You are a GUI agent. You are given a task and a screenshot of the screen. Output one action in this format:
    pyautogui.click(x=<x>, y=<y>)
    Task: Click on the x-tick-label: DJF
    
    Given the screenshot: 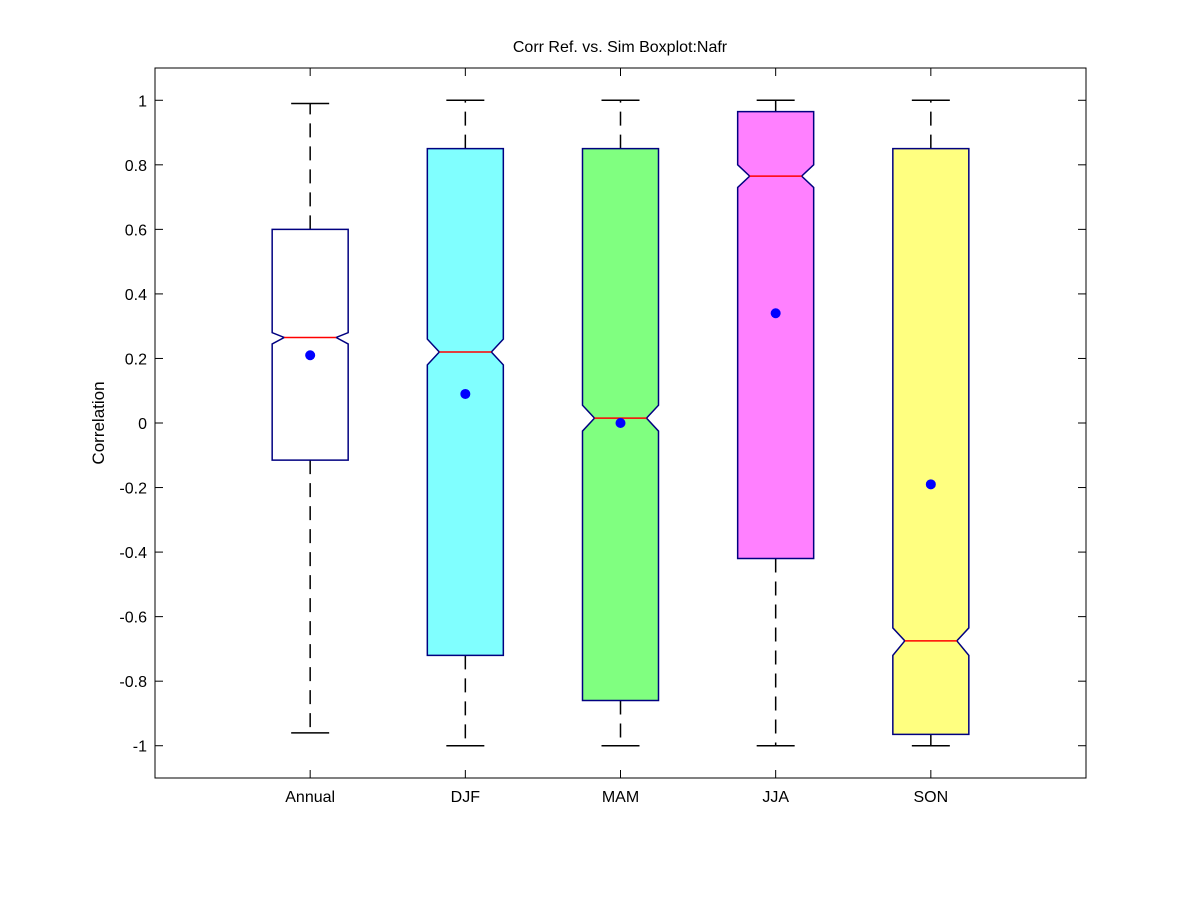 What is the action you would take?
    pyautogui.click(x=466, y=797)
    